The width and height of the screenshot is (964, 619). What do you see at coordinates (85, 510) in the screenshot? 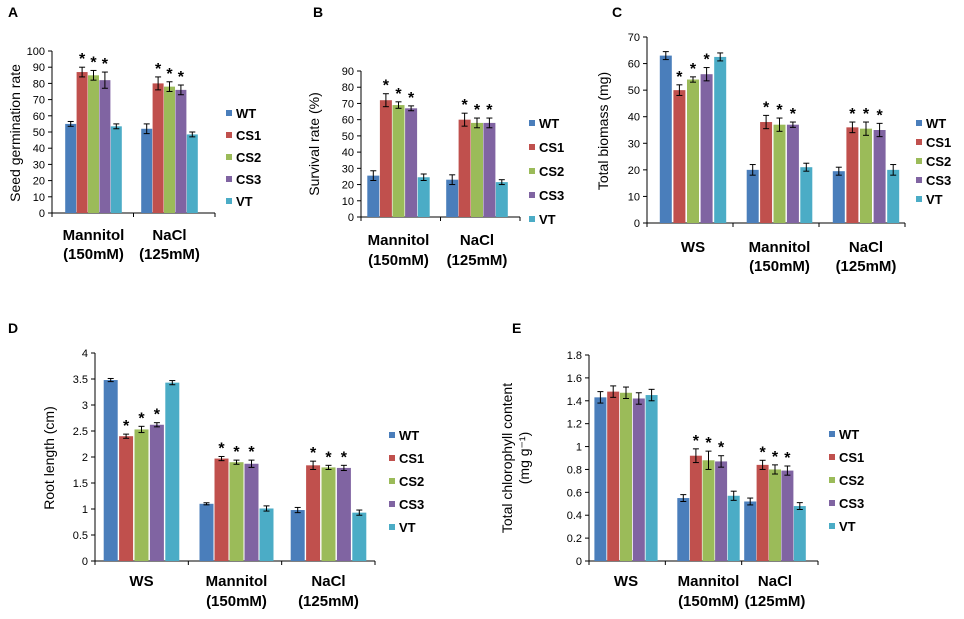
I see `y-tick-label: 1` at bounding box center [85, 510].